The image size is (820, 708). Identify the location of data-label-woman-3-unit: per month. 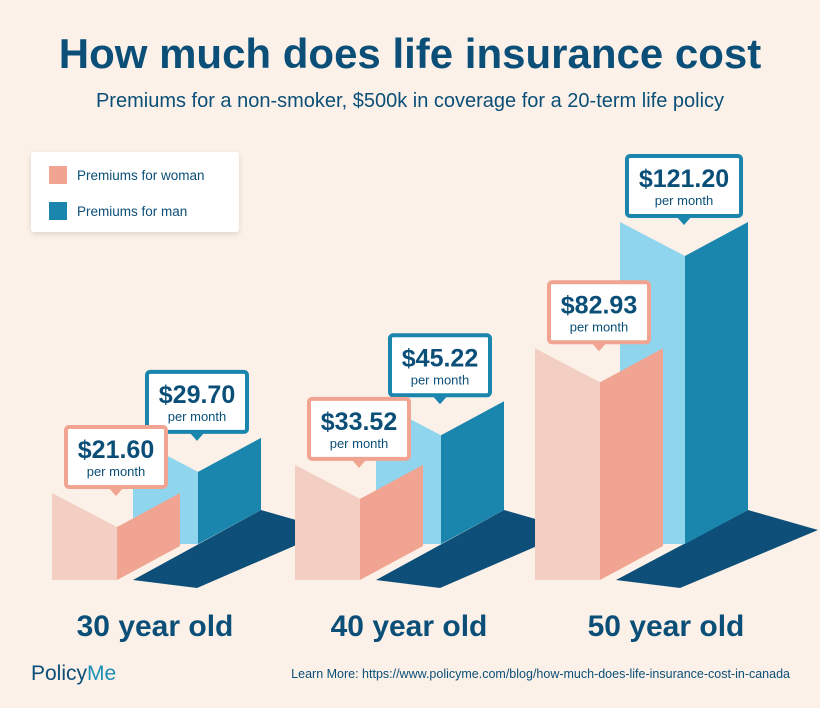
(599, 326).